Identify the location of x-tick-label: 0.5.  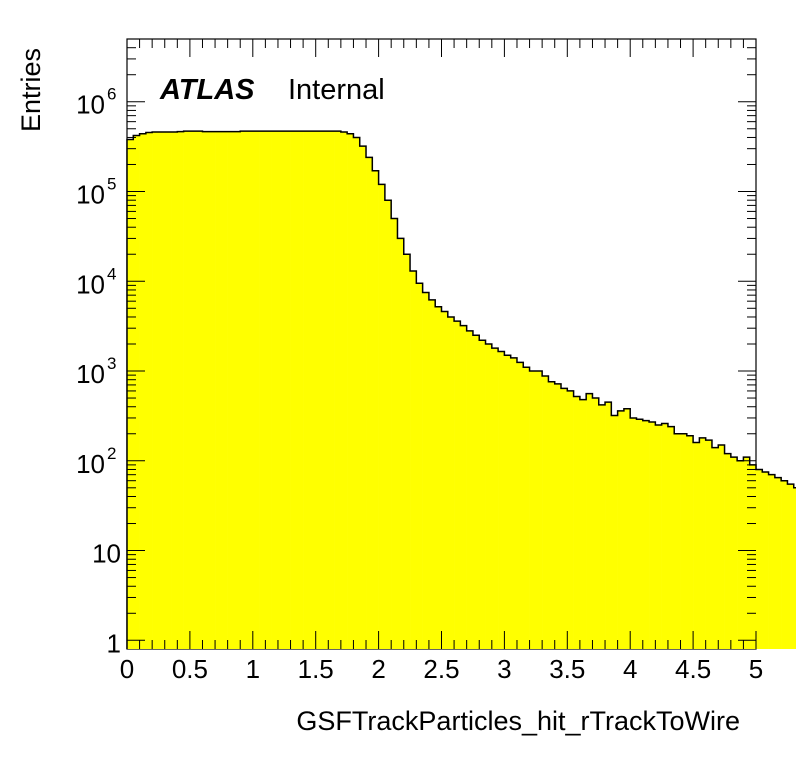
(190, 669).